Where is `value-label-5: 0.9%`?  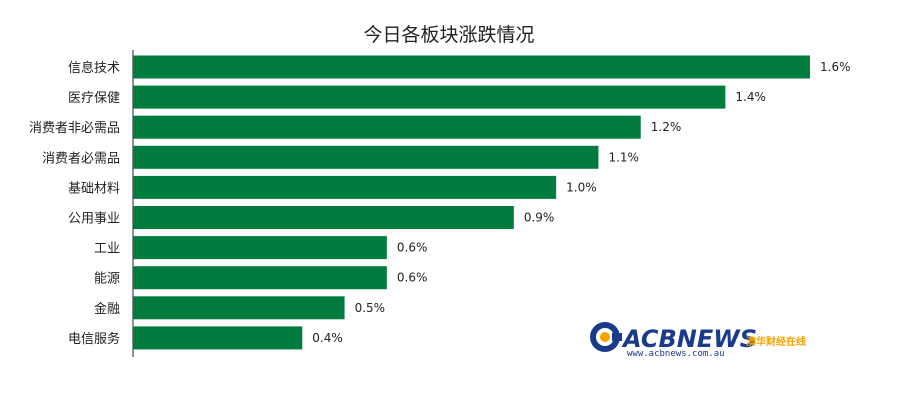
value-label-5: 0.9% is located at coordinates (539, 218).